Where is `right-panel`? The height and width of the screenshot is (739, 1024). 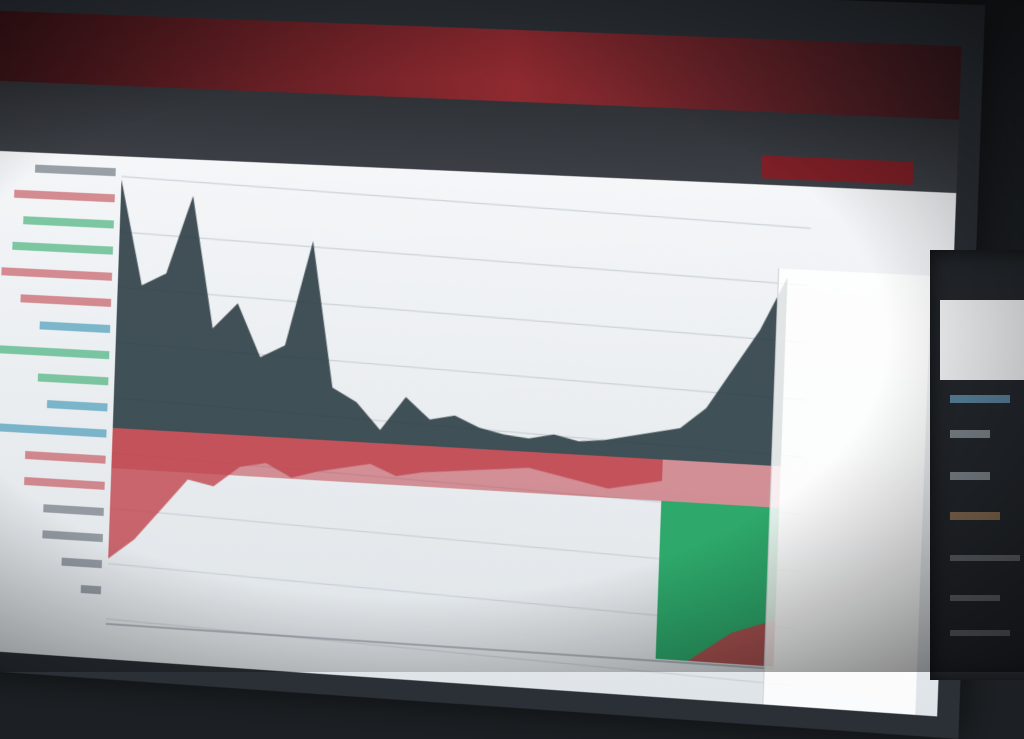
right-panel is located at coordinates (846, 492).